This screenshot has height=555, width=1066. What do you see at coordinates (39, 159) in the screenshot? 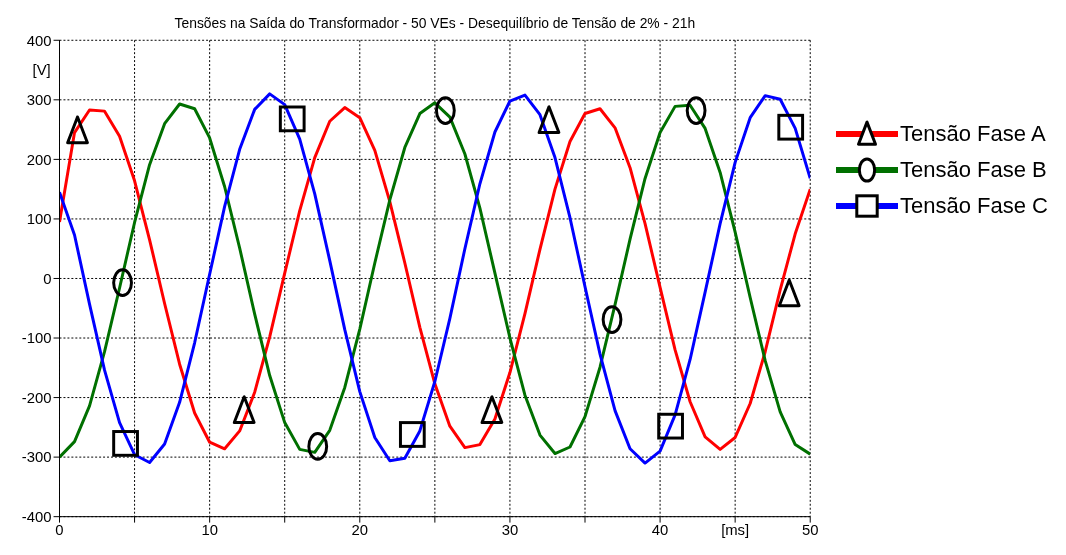
I see `y-tick-label: 200` at bounding box center [39, 159].